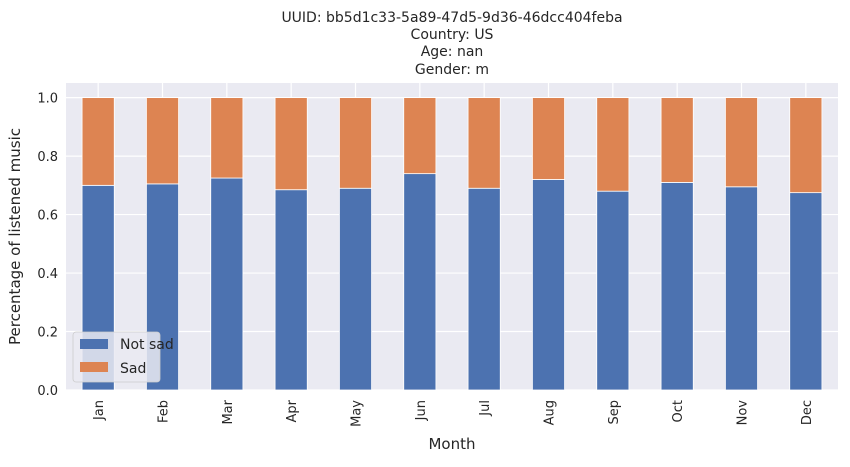 The image size is (850, 467). I want to click on bar-not-sad-mar, so click(227, 284).